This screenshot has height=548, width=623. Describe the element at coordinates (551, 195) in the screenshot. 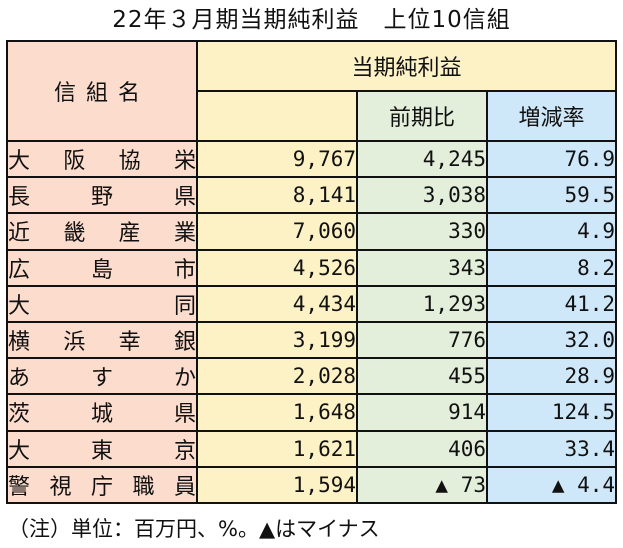

I see `cell-change-rate: 59.5` at that location.